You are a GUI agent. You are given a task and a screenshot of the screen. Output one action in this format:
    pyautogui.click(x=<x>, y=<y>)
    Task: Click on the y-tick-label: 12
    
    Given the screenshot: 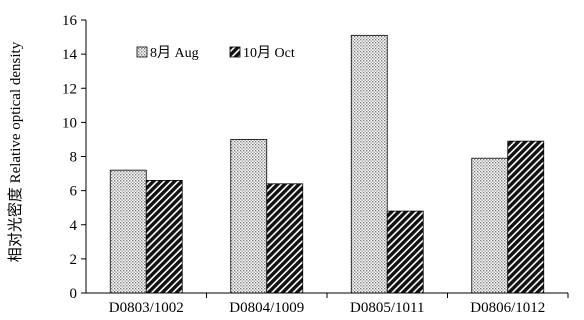 What is the action you would take?
    pyautogui.click(x=69, y=89)
    